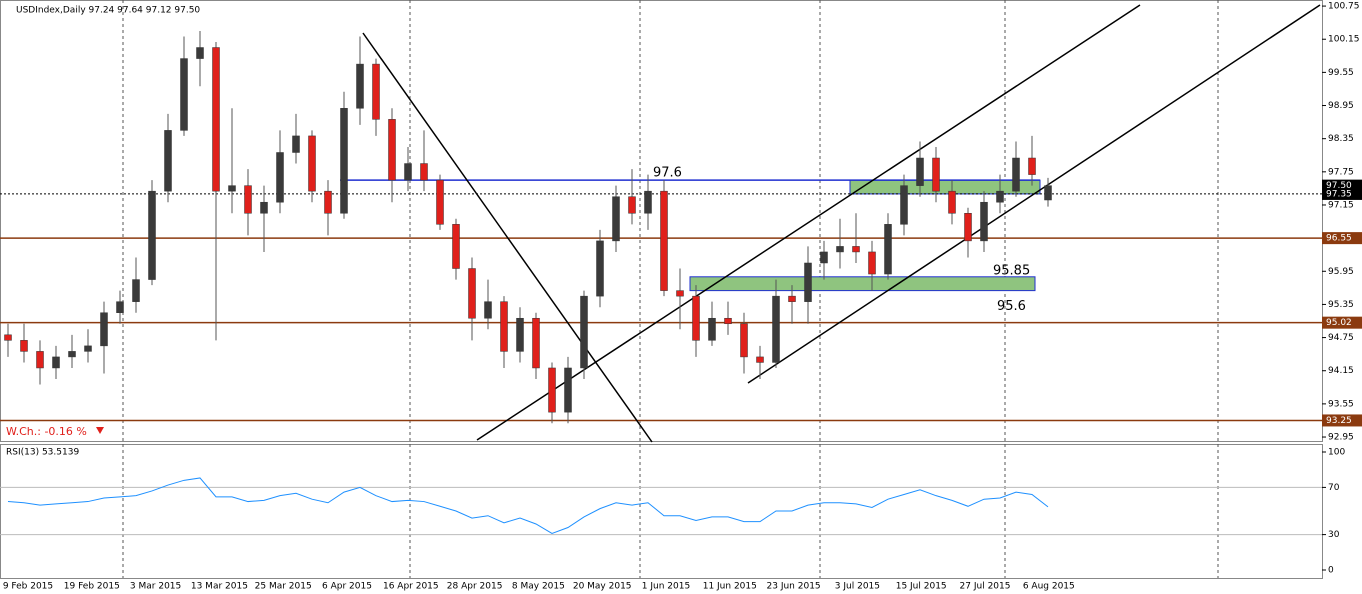 The image size is (1362, 594). I want to click on zone-label: 95.6, so click(1011, 306).